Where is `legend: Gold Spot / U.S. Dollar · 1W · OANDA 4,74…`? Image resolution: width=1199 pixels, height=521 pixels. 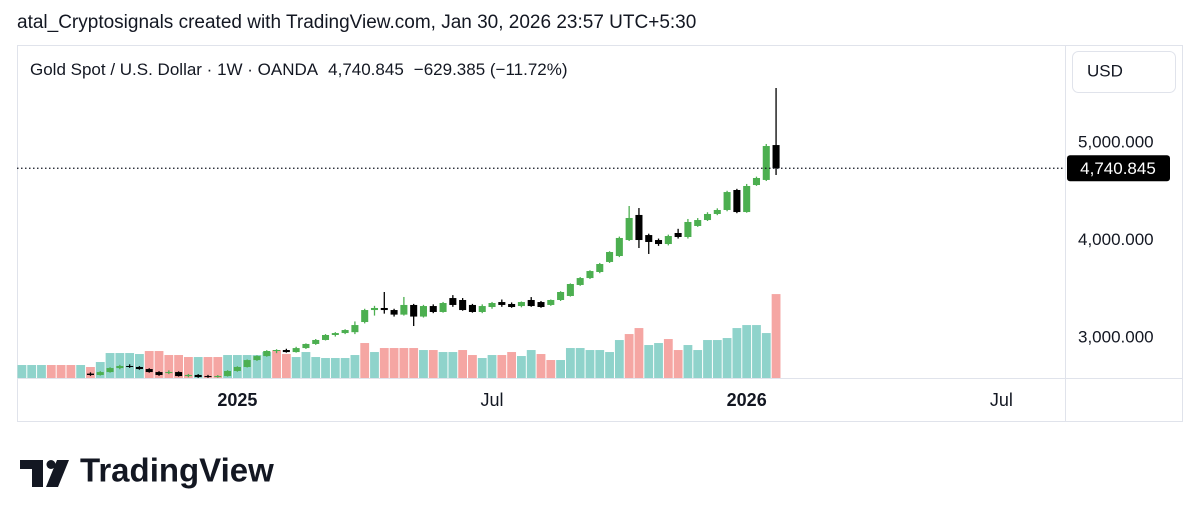 legend: Gold Spot / U.S. Dollar · 1W · OANDA 4,74… is located at coordinates (299, 69).